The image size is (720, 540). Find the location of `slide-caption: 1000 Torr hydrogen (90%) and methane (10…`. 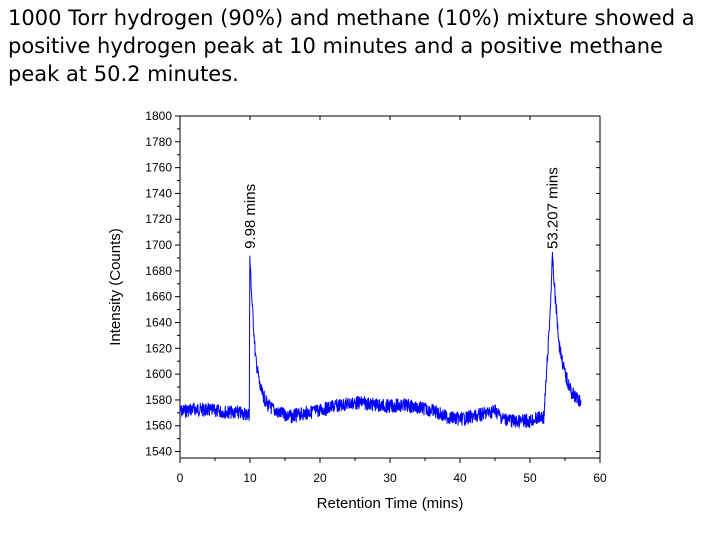

slide-caption: 1000 Torr hydrogen (90%) and methane (10… is located at coordinates (351, 46).